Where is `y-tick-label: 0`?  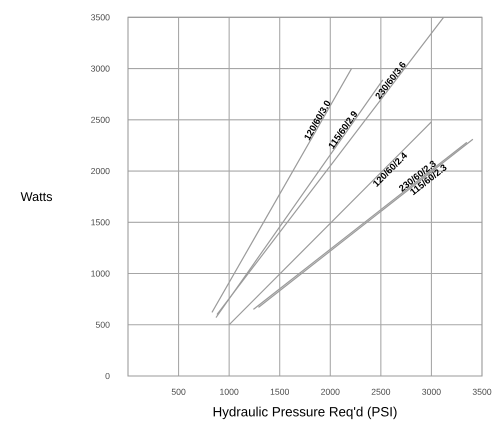 y-tick-label: 0 is located at coordinates (107, 376).